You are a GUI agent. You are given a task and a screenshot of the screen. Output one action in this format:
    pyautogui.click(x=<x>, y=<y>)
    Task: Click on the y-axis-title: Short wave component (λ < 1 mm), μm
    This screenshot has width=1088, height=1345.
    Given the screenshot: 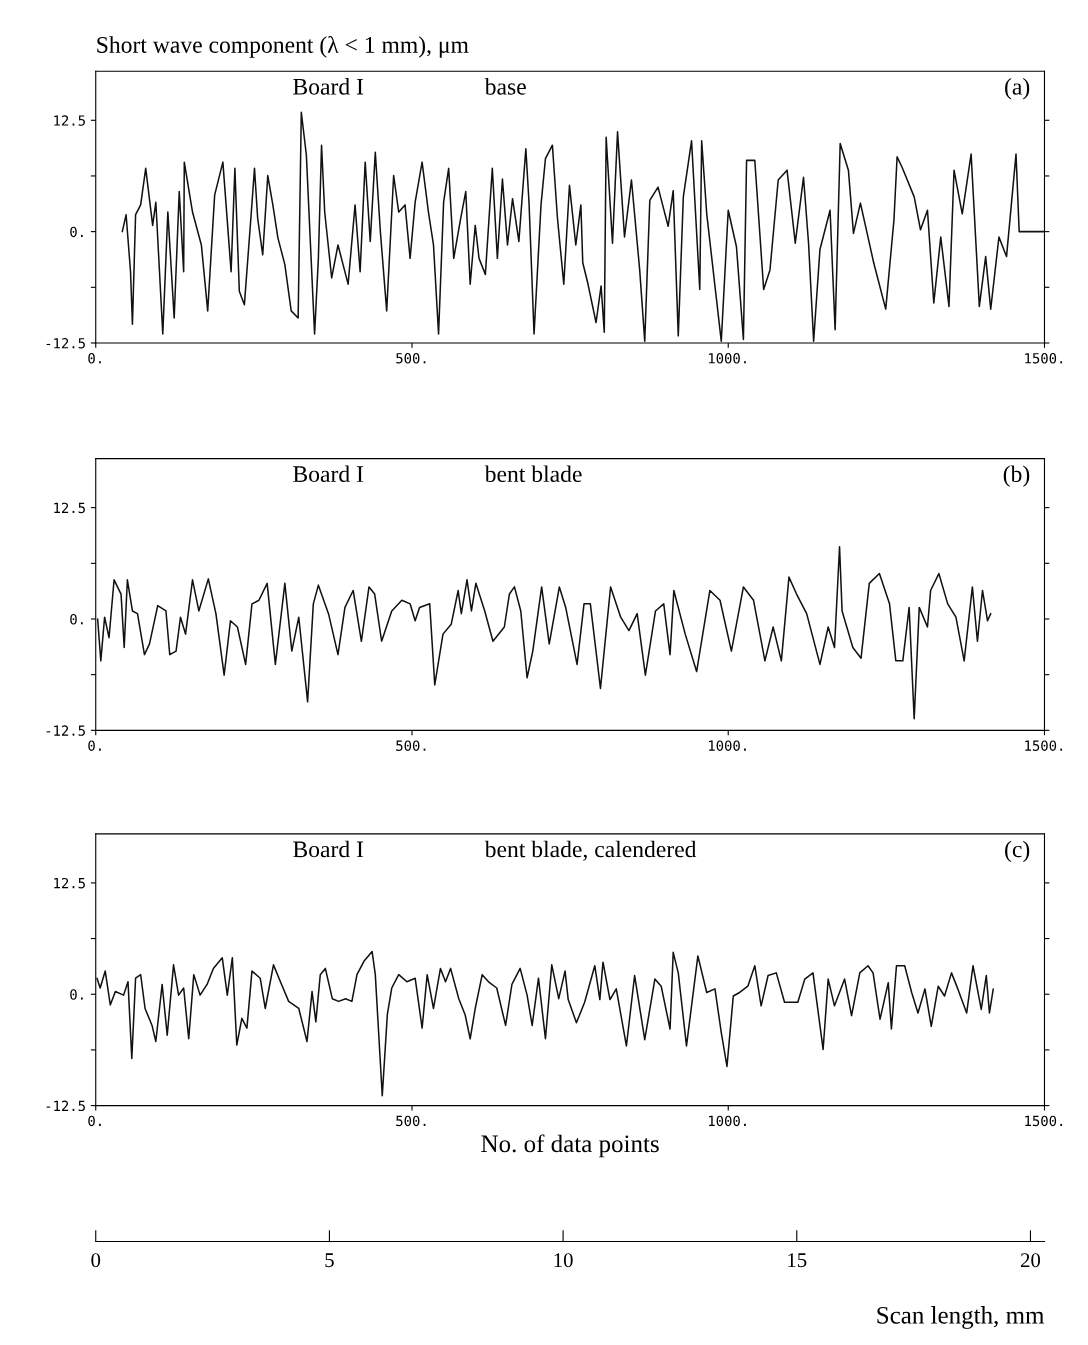 What is the action you would take?
    pyautogui.click(x=283, y=47)
    